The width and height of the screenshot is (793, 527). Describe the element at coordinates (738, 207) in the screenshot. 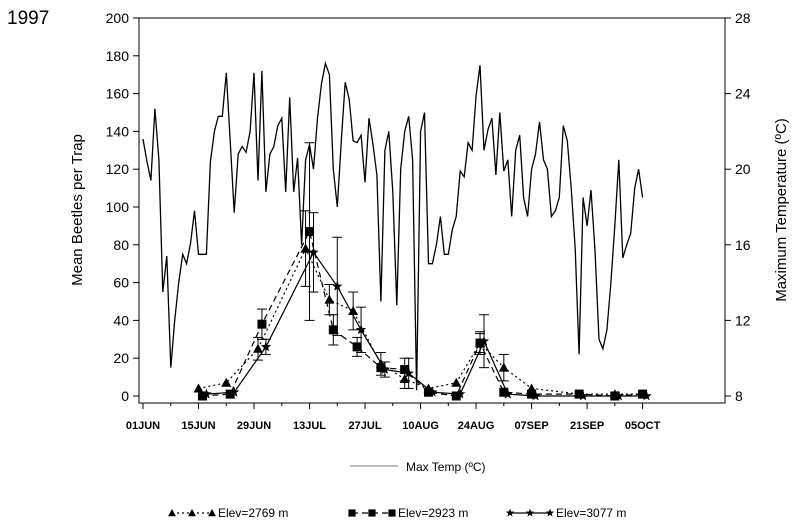

I see `right-y-axis: 8 12 16 20 24 28` at that location.